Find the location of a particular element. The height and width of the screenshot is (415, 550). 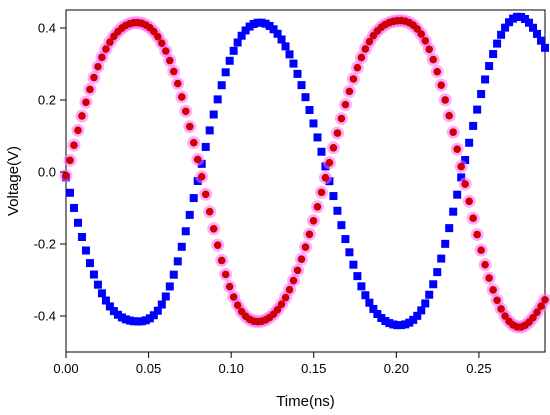

y-axis-title: Voltage(V) is located at coordinates (13, 181).